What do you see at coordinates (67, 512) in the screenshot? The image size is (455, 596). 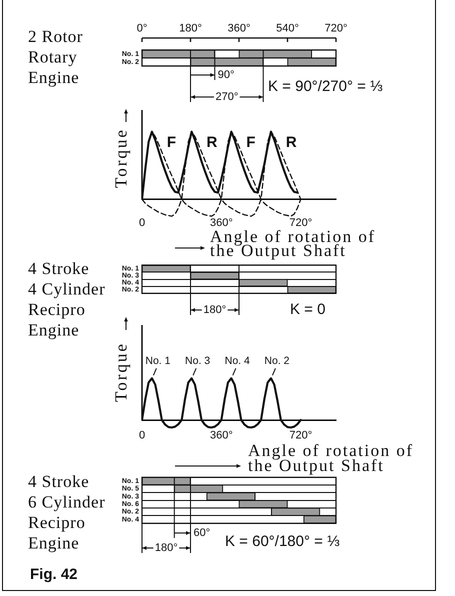 I see `text: 4 Stroke 6 Cylinder Recipro Engine` at bounding box center [67, 512].